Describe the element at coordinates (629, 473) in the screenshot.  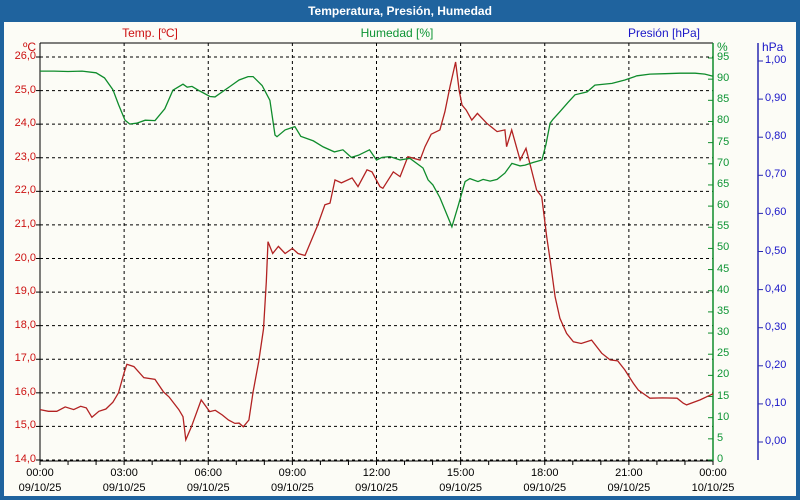
I see `x-axis-time-label: 21:00` at that location.